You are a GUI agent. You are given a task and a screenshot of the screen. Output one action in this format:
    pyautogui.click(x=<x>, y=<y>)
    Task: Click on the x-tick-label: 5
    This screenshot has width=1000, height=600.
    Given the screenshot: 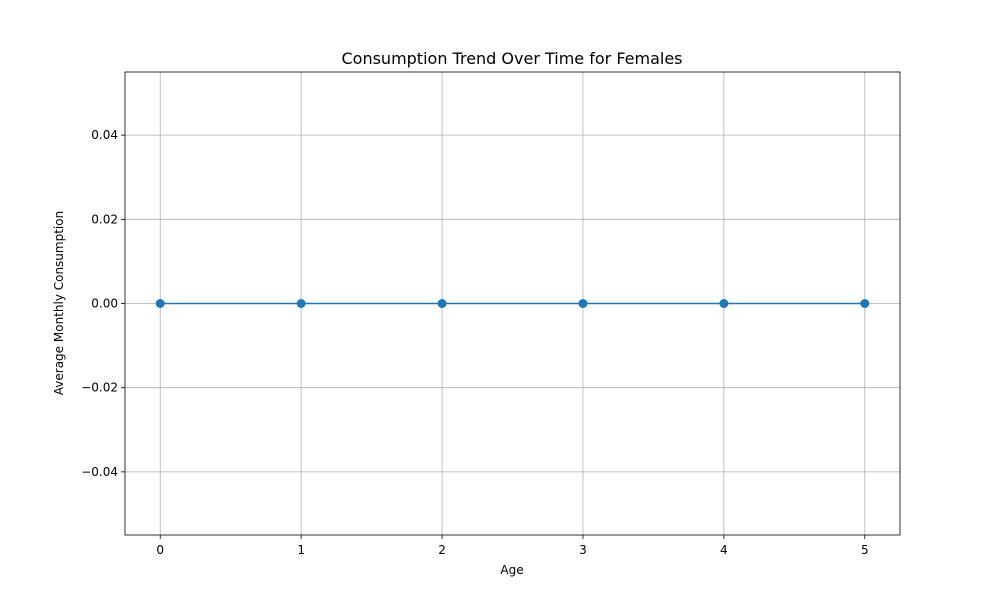 What is the action you would take?
    pyautogui.click(x=865, y=550)
    